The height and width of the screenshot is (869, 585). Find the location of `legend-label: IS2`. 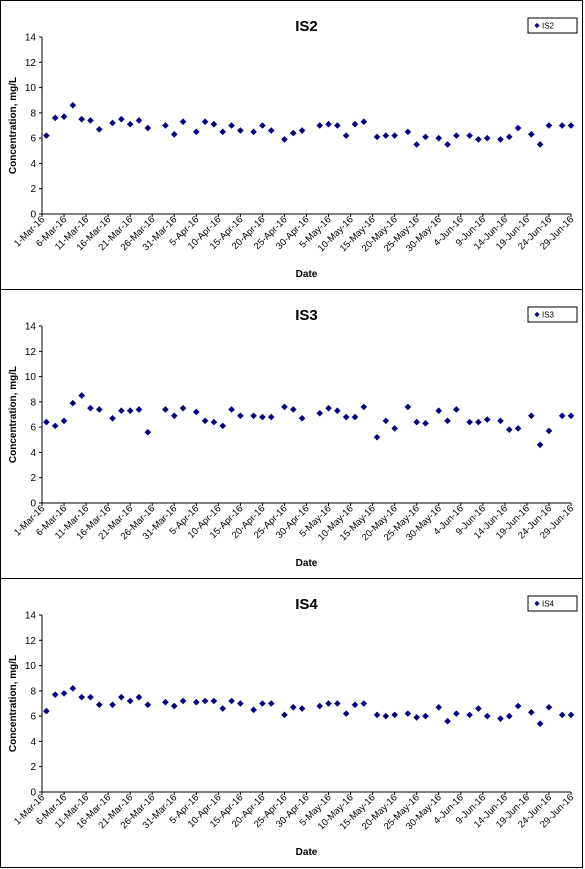

legend-label: IS2 is located at coordinates (548, 26).